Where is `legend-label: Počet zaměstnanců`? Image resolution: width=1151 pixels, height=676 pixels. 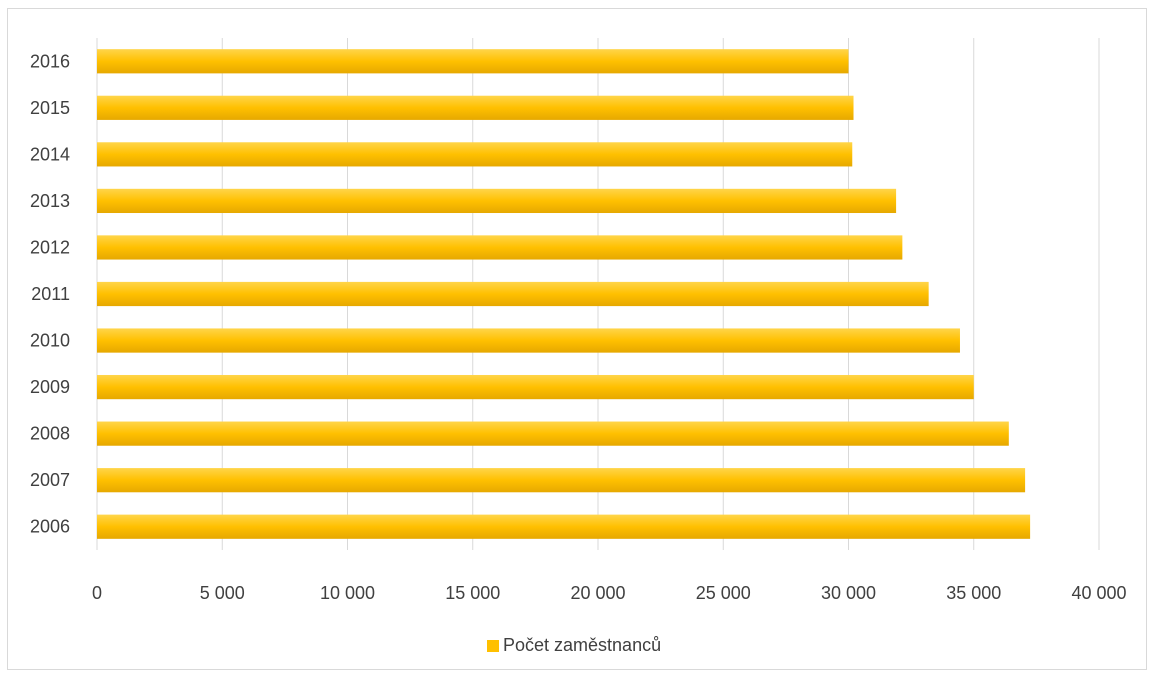 legend-label: Počet zaměstnanců is located at coordinates (582, 645).